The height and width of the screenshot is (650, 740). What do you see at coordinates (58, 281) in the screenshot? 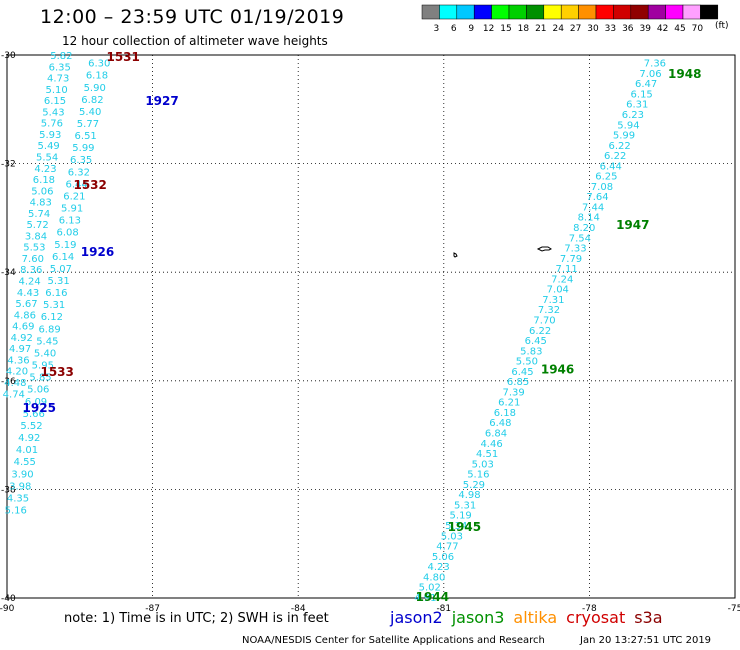
I see `wave-height-value: 5.31` at bounding box center [58, 281].